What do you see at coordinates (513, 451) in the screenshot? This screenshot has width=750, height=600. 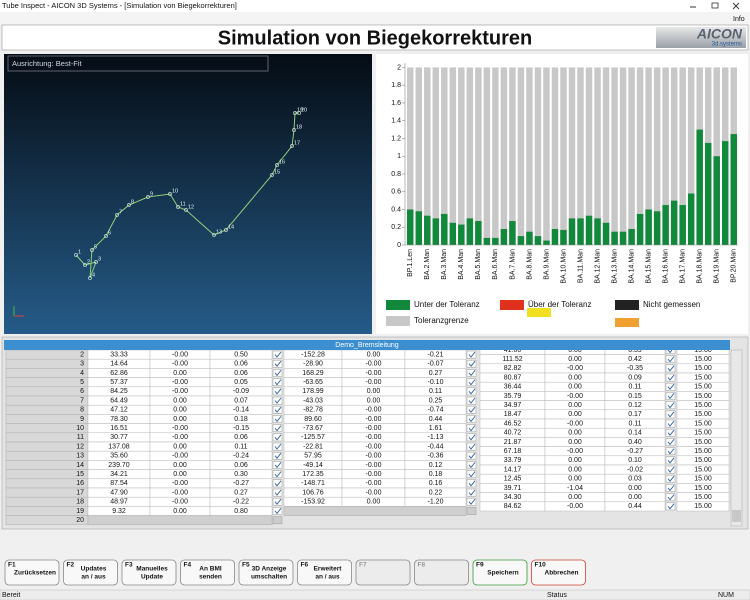 I see `cell-value: 67.18` at bounding box center [513, 451].